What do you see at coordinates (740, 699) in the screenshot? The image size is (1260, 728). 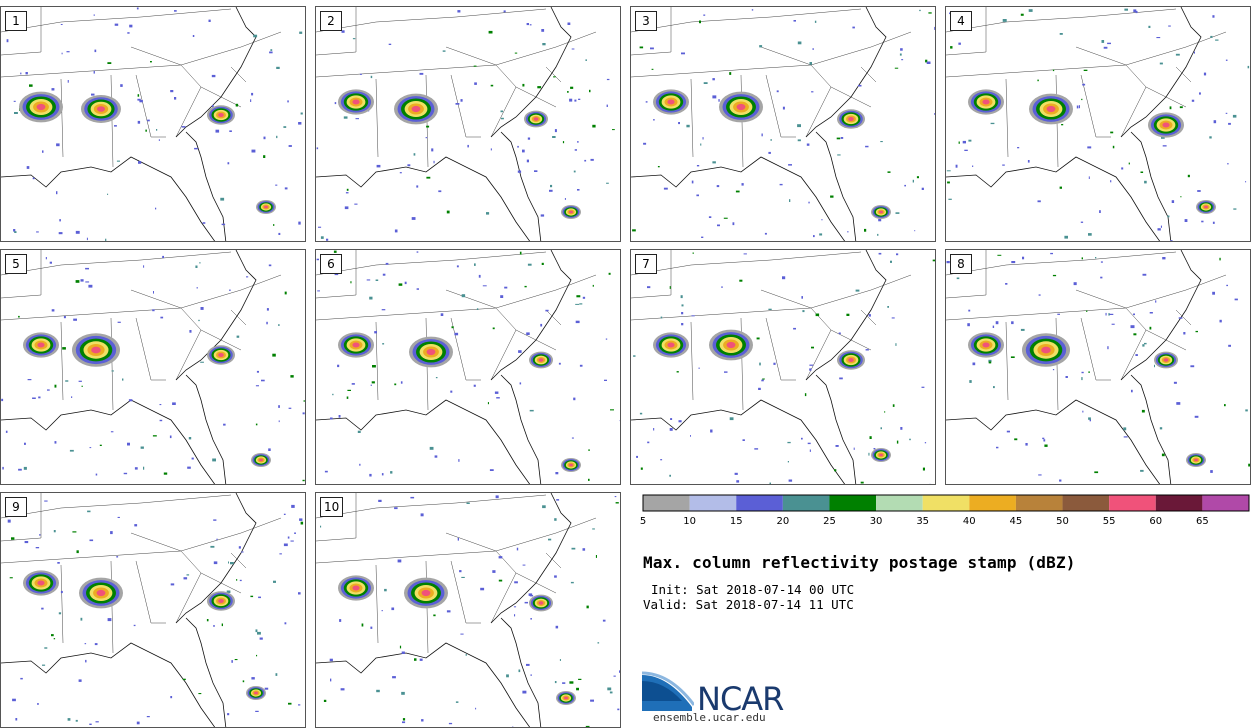 I see `ncar-logo-text: NCAR` at bounding box center [740, 699].